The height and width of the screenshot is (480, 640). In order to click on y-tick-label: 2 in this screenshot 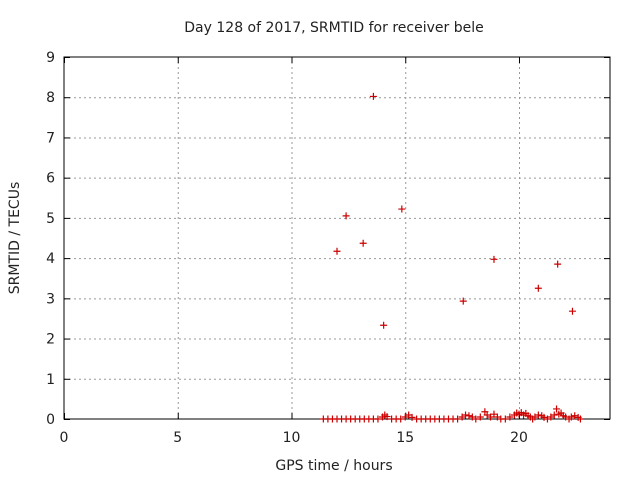, I will do `click(50, 340)`.